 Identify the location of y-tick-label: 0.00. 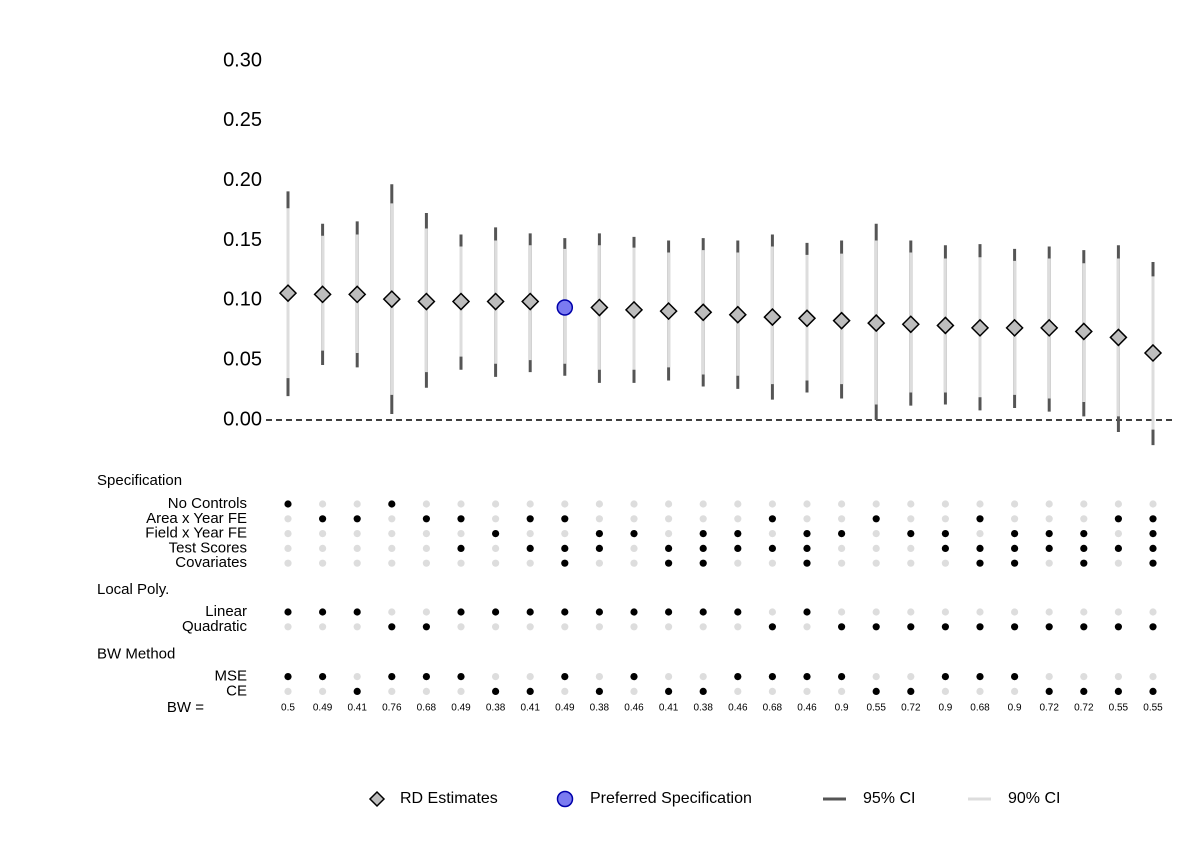
(242, 419).